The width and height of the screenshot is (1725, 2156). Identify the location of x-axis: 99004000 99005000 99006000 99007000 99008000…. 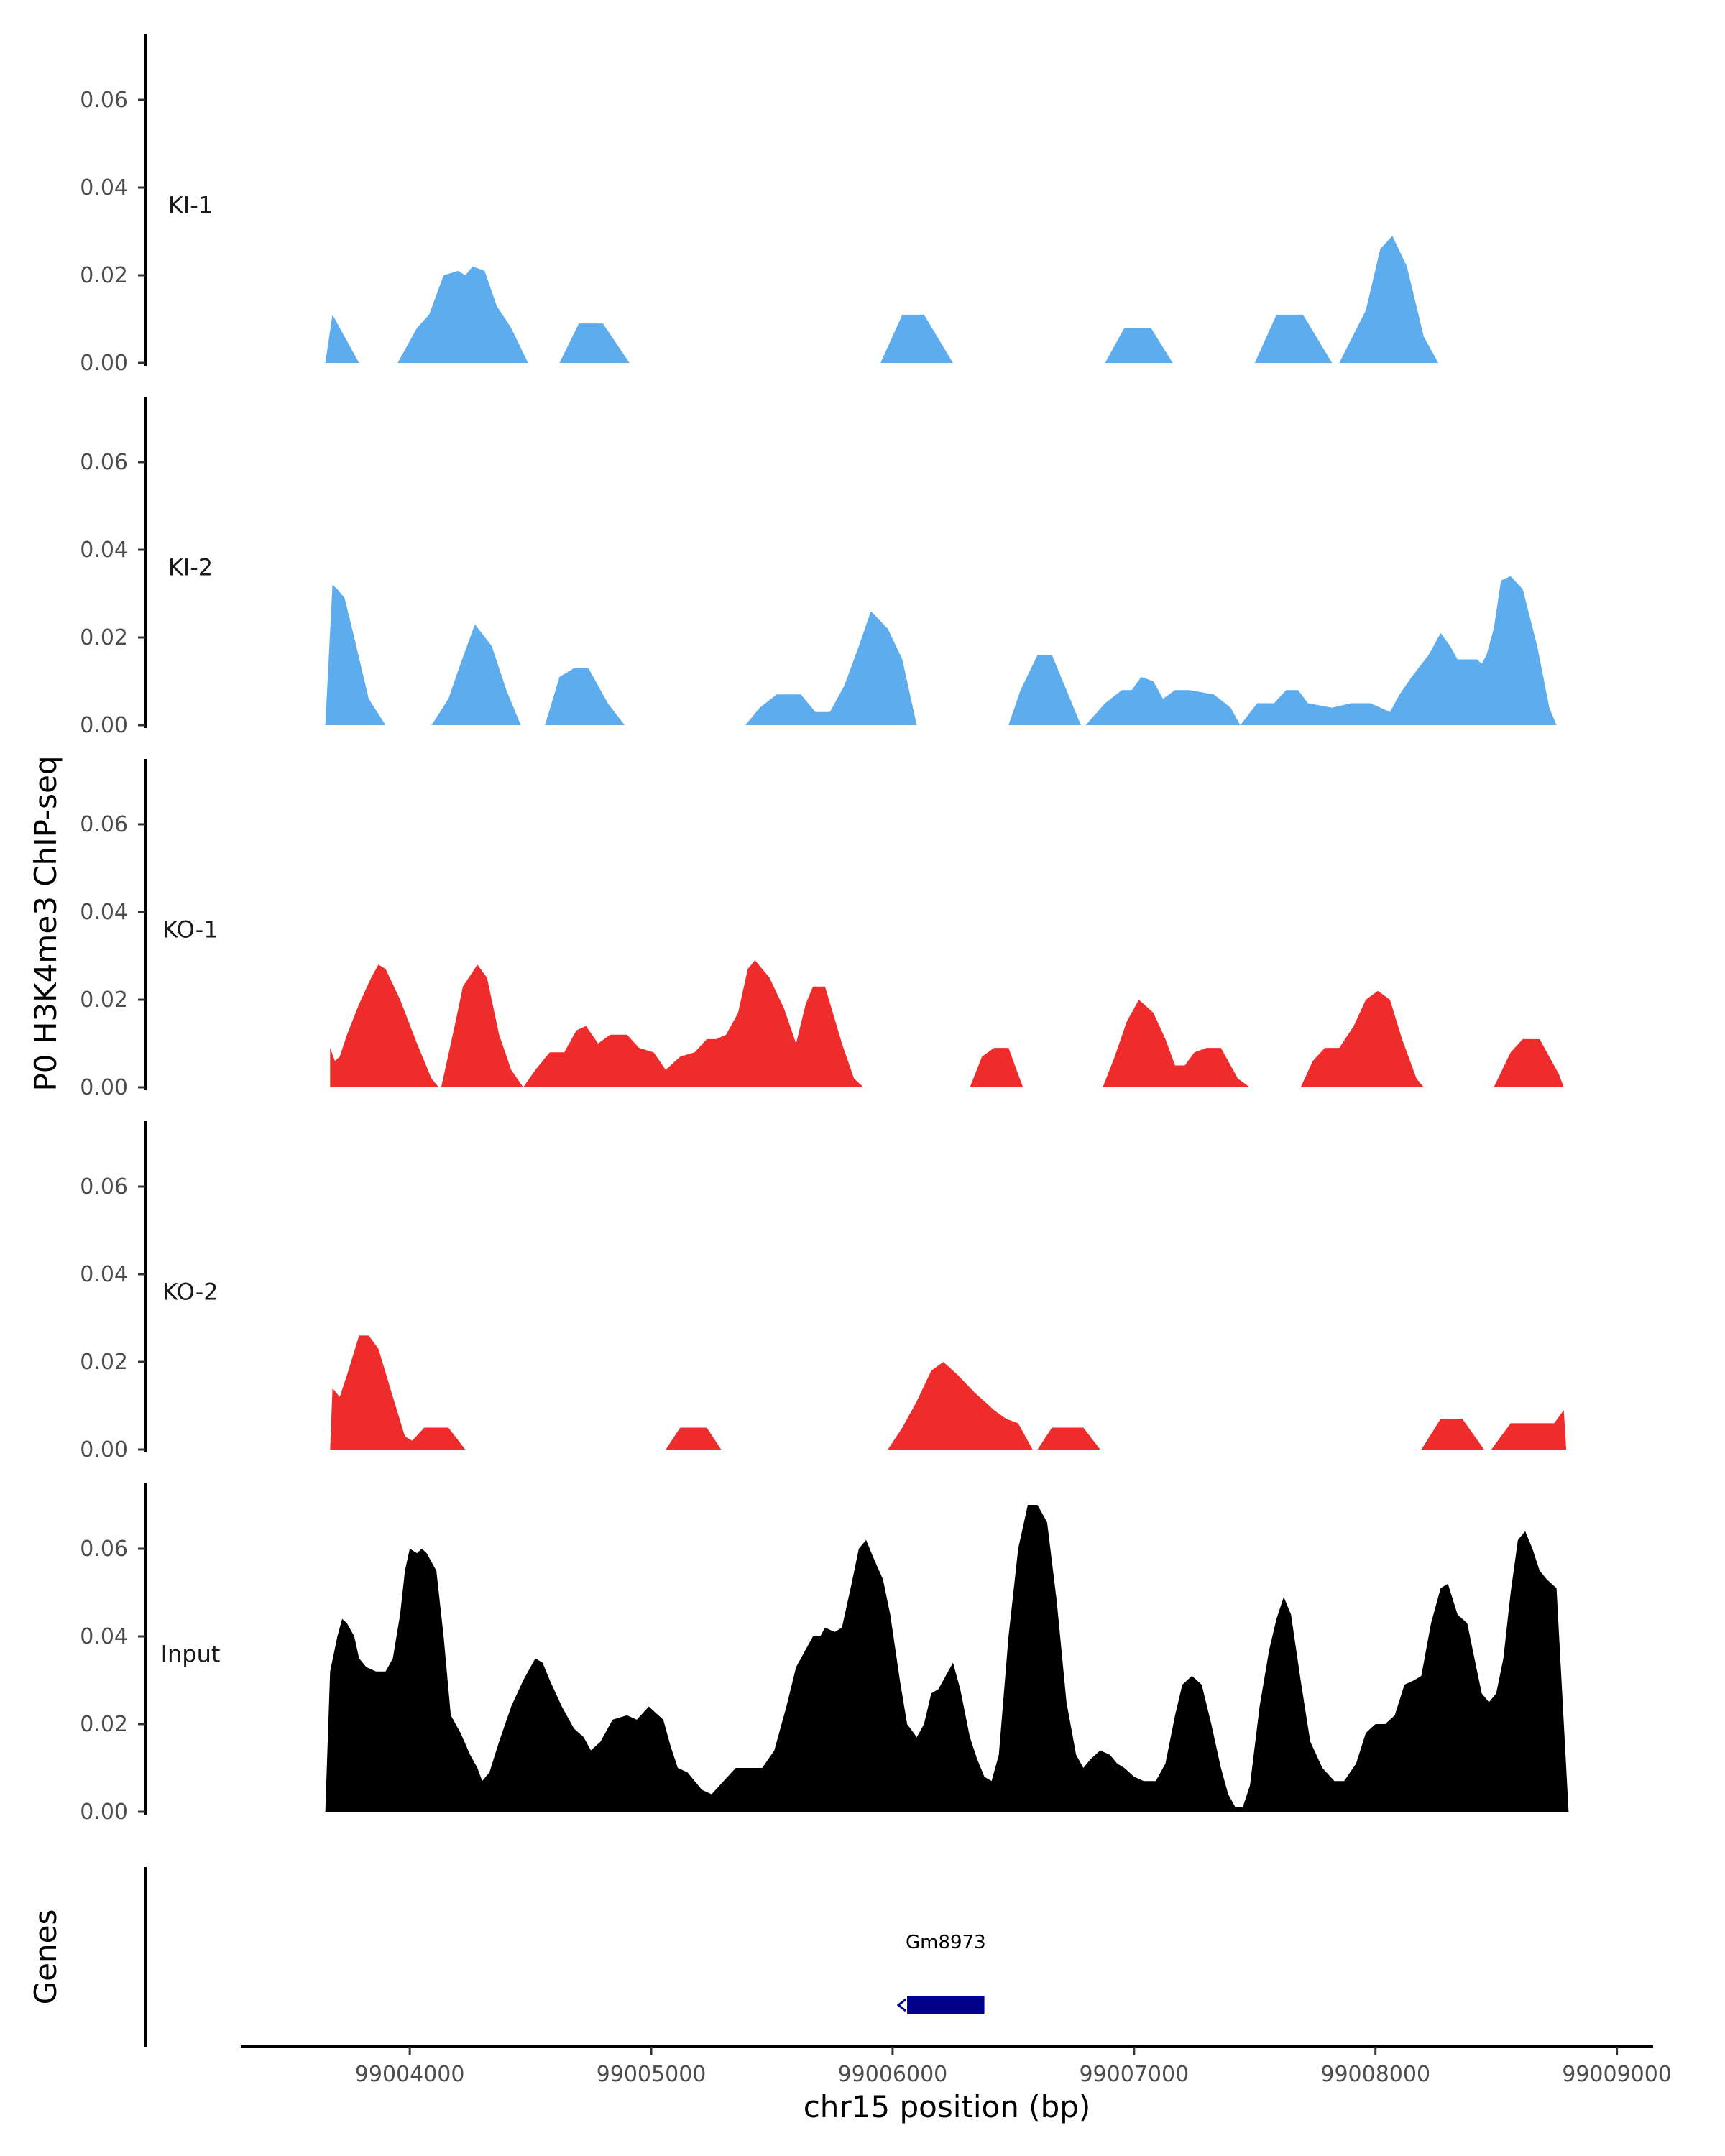
(956, 2066).